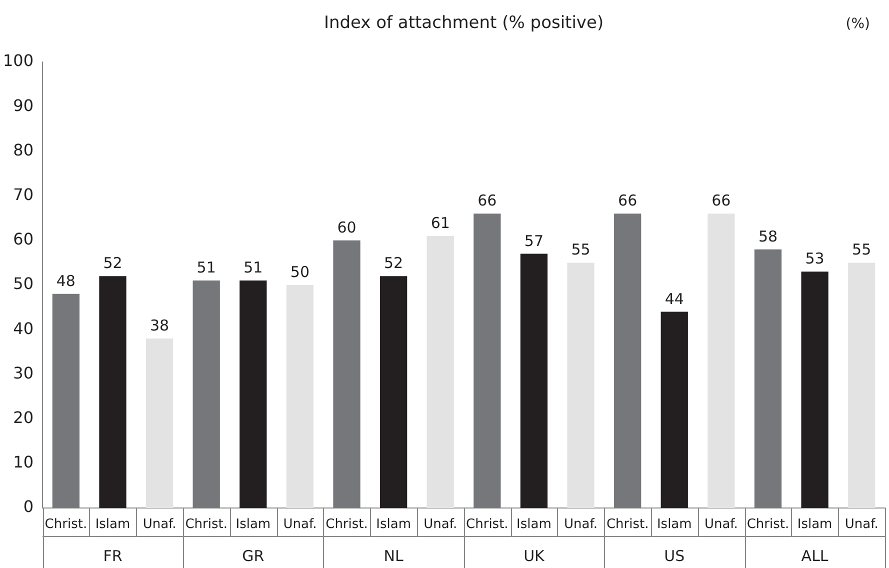 This screenshot has height=568, width=889. I want to click on y-tick-label: 90, so click(23, 105).